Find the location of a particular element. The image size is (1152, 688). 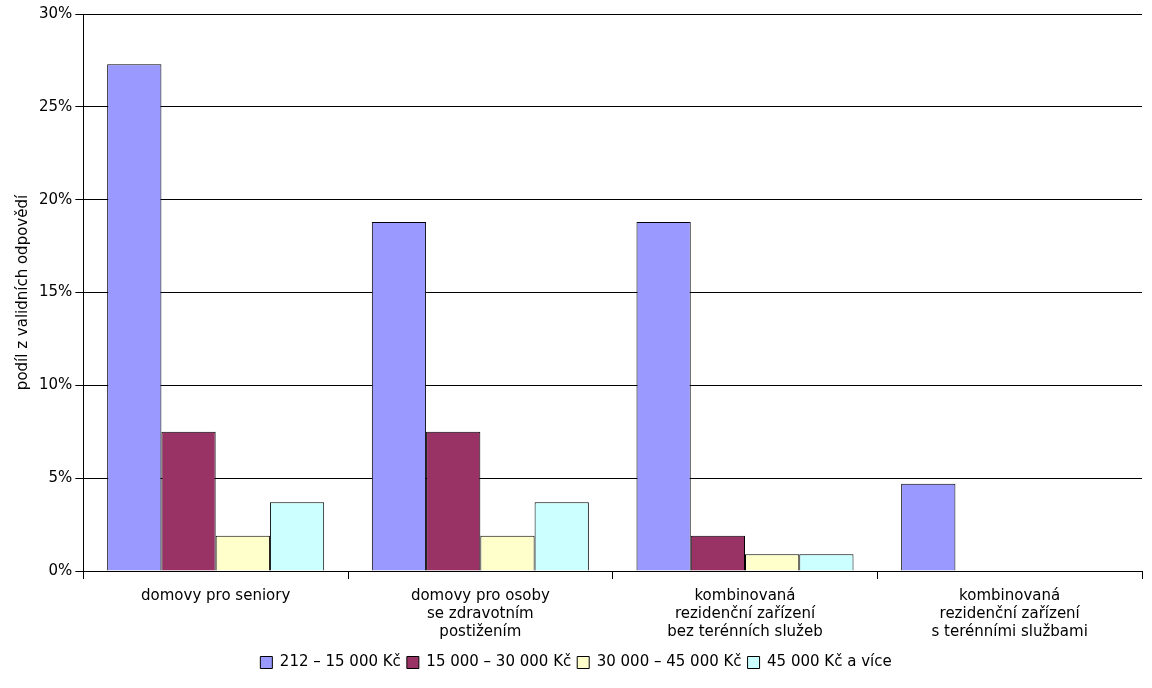

x-tick-label: kombinovaná rezidenční zařízení s terénními službami is located at coordinates (1009, 612).